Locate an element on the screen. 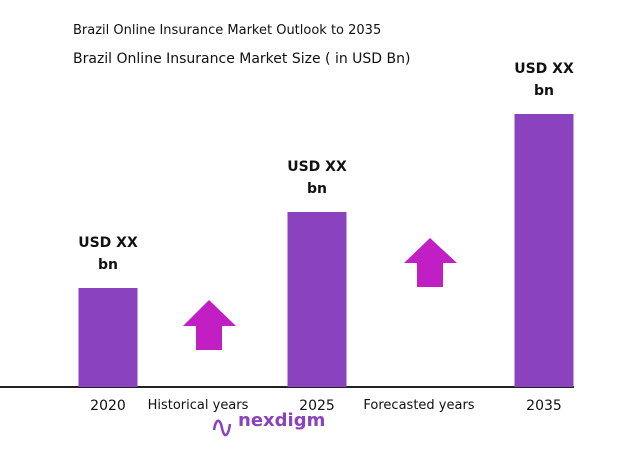 The width and height of the screenshot is (623, 453). annotation: Forecasted years is located at coordinates (418, 405).